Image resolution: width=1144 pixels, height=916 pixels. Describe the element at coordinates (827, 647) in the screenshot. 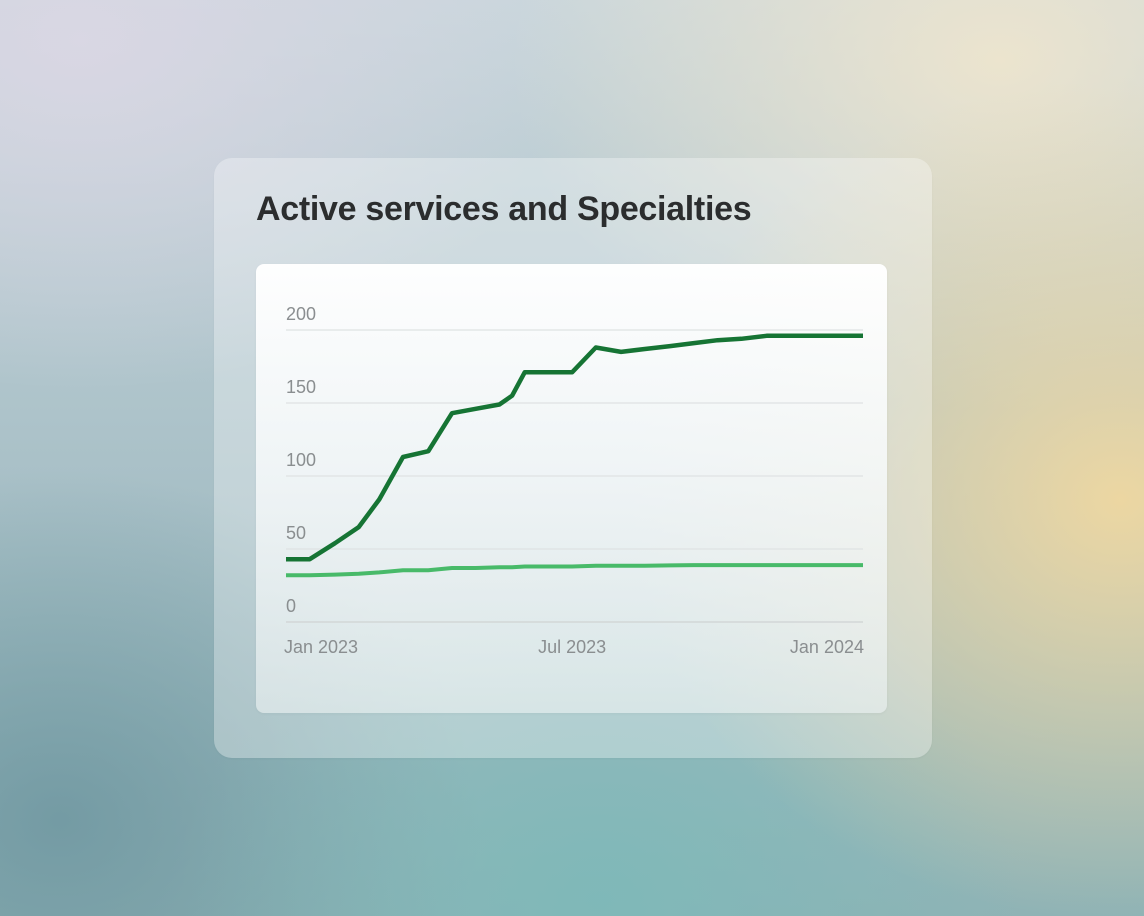

I see `x-tick-label-3: Jan 2024` at that location.